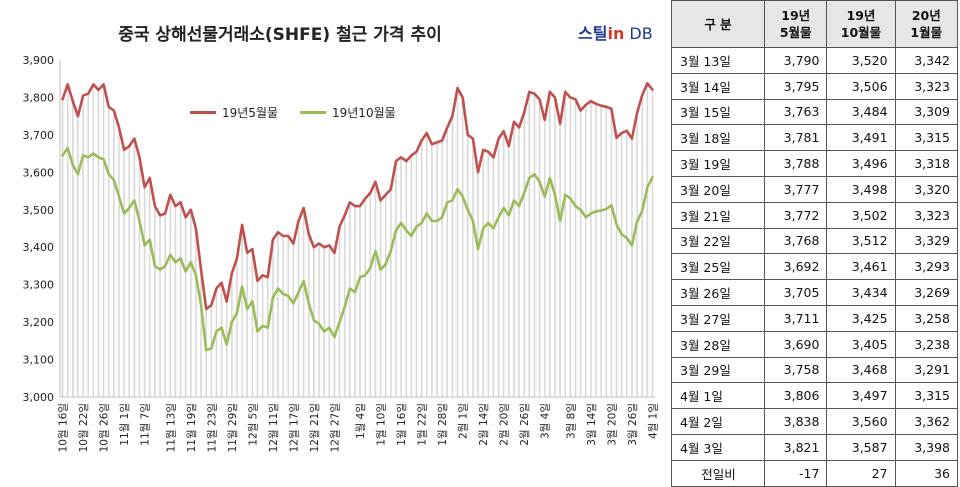 The image size is (960, 487). What do you see at coordinates (861, 292) in the screenshot?
I see `table-value-cell: 3,434` at bounding box center [861, 292].